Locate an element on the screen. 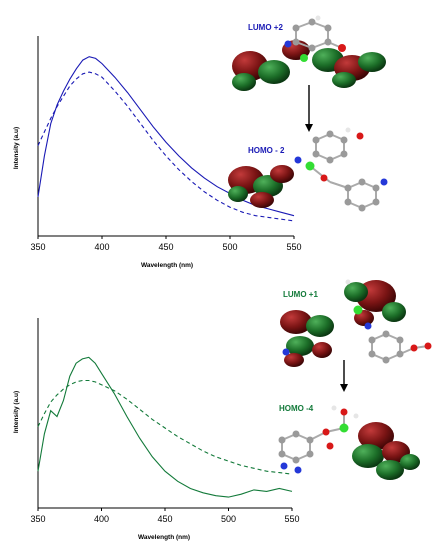 This screenshot has height=550, width=448. homo-label-top: HOMO - 2 is located at coordinates (266, 150).